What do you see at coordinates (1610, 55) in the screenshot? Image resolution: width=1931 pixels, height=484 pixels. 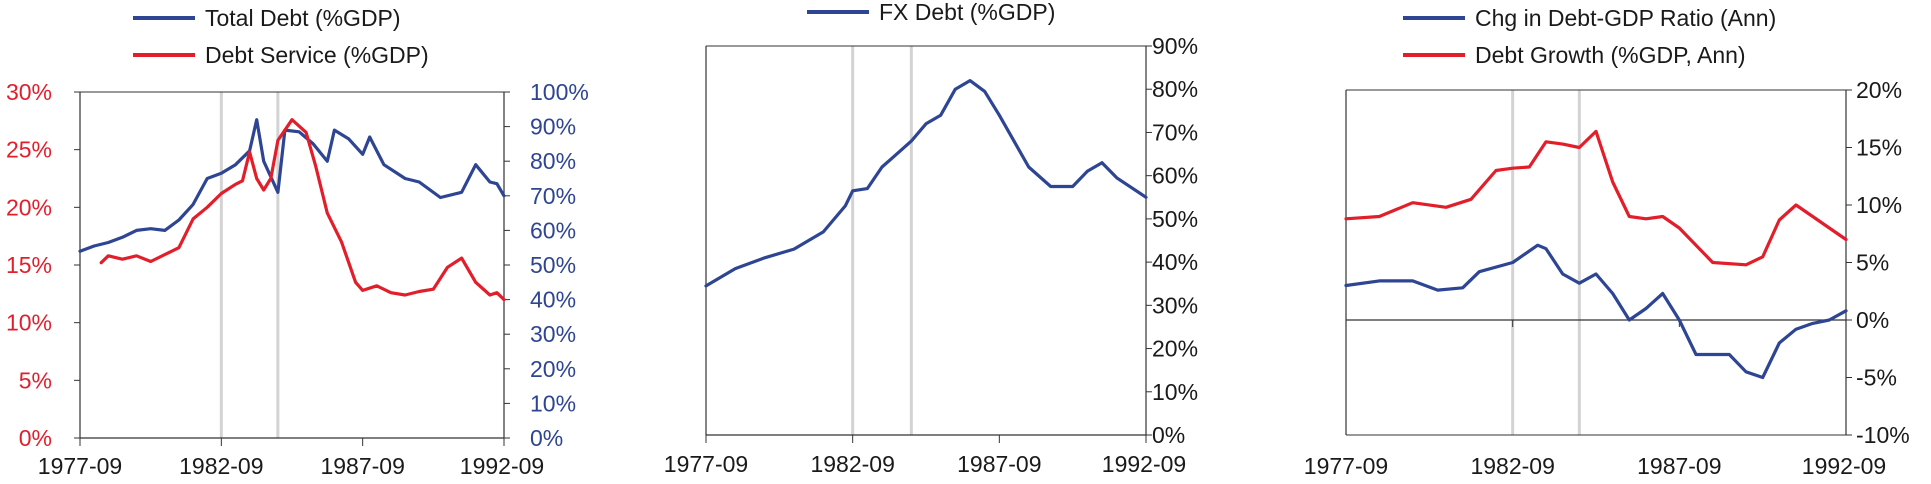 I see `legend-label: Debt Growth (%GDP, Ann)` at bounding box center [1610, 55].